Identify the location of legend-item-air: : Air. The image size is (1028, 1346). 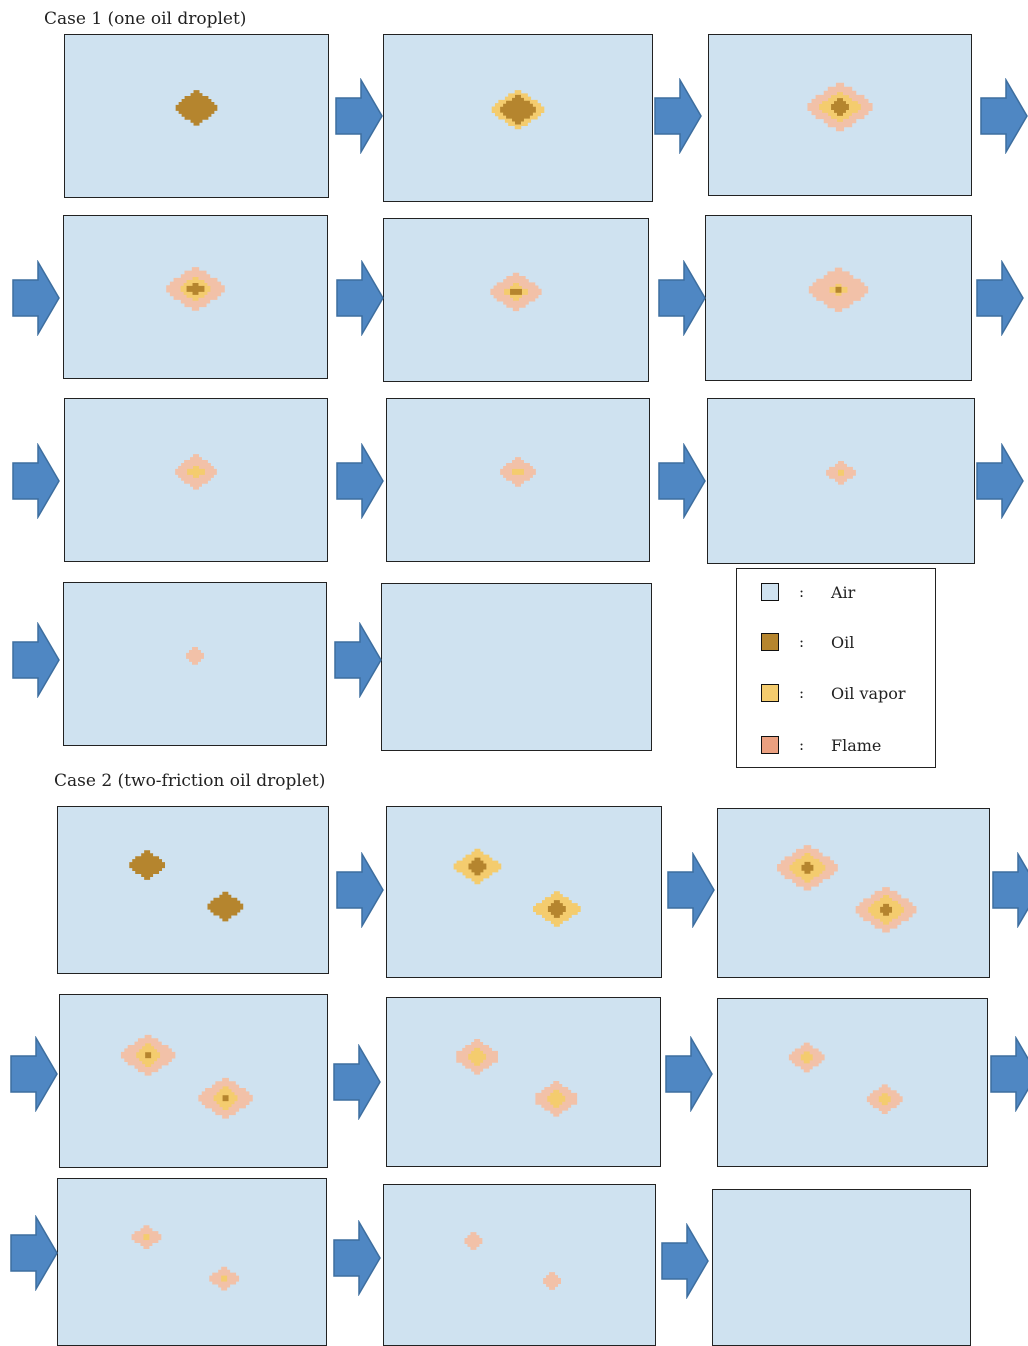
(846, 594).